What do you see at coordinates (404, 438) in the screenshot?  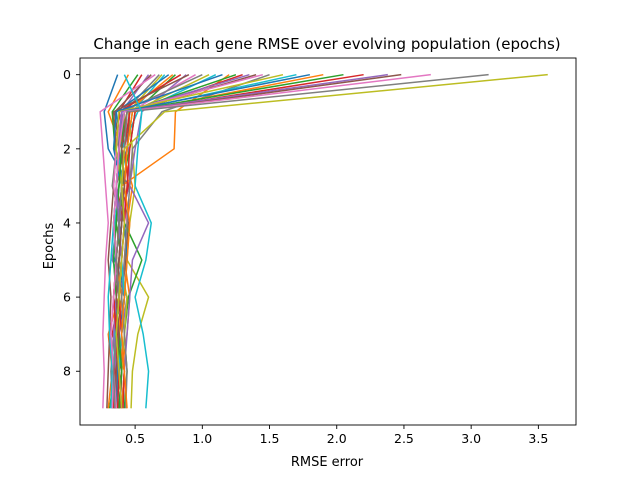 I see `x-tick-label: 2.5` at bounding box center [404, 438].